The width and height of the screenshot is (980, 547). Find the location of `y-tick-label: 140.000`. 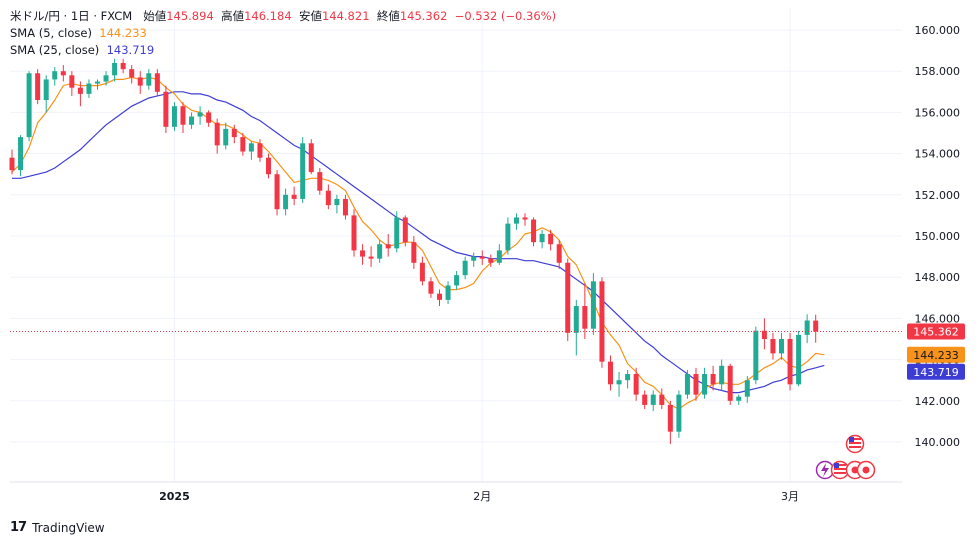

y-tick-label: 140.000 is located at coordinates (938, 442).